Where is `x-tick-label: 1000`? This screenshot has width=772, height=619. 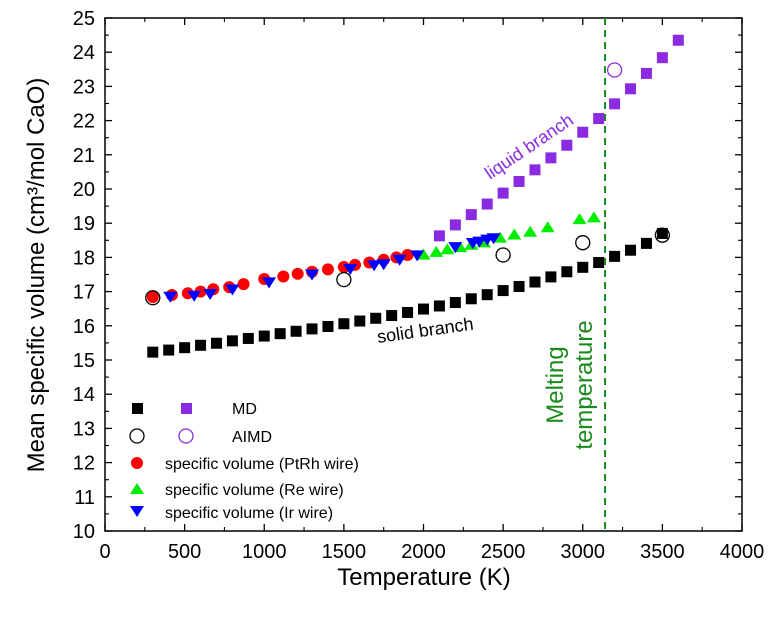 x-tick-label: 1000 is located at coordinates (264, 552).